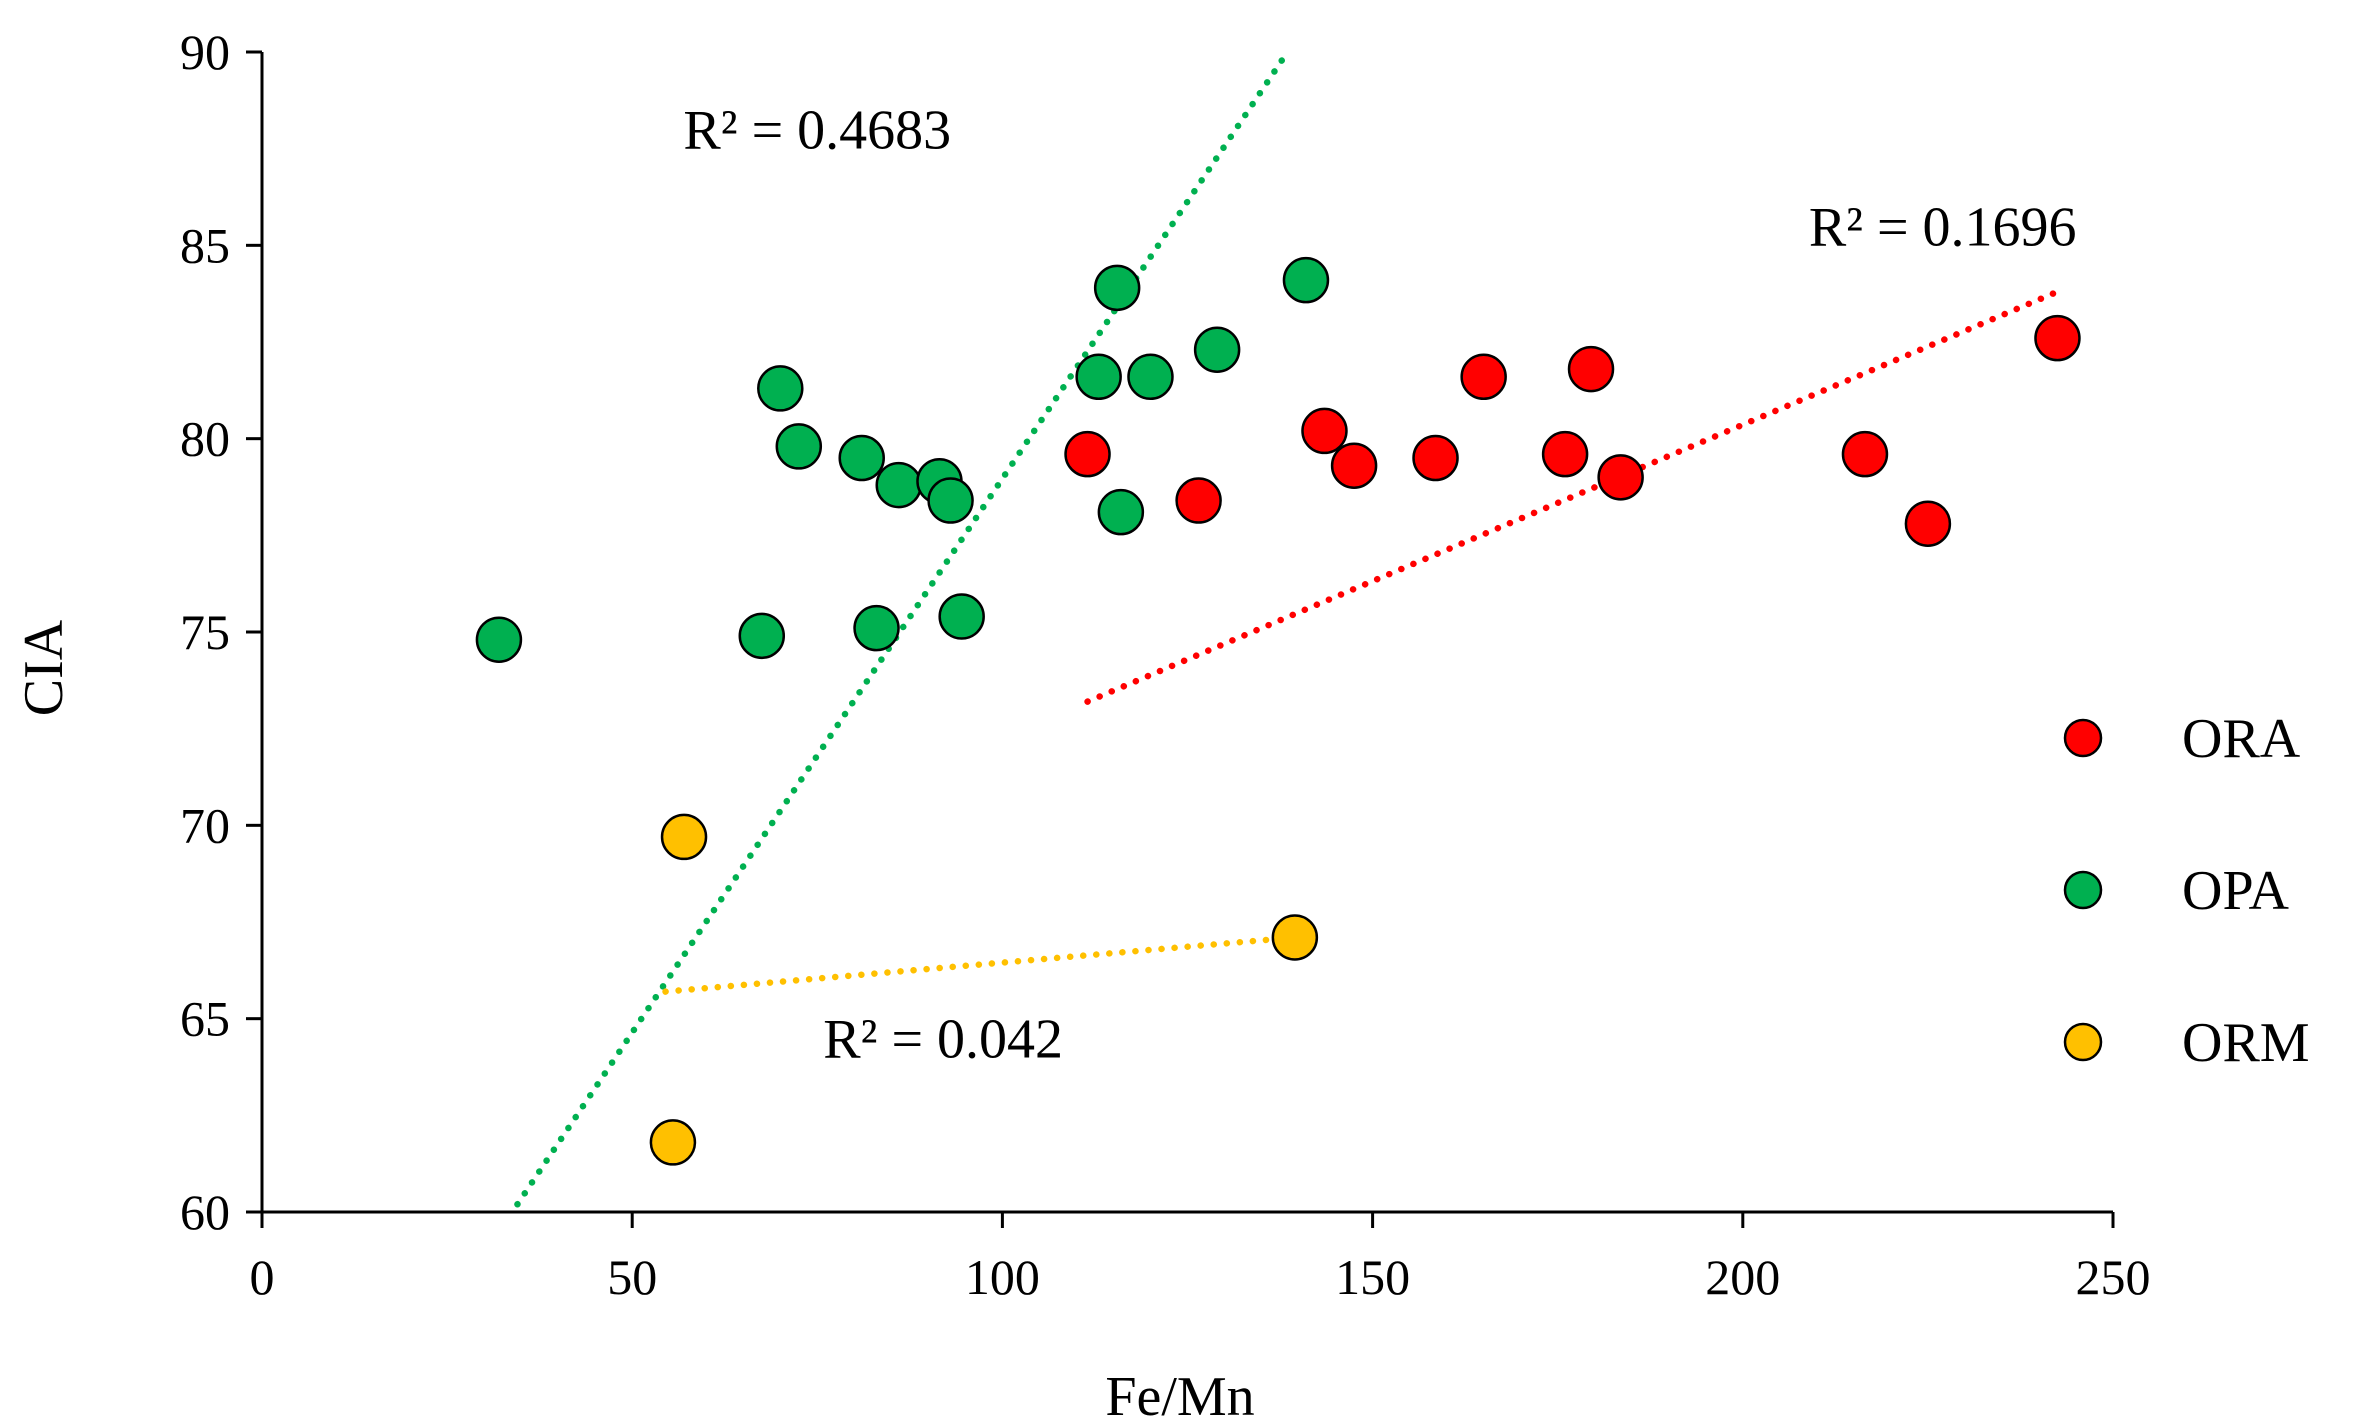 This screenshot has width=2370, height=1427. Describe the element at coordinates (2241, 739) in the screenshot. I see `legend-label-ora: ORA` at that location.